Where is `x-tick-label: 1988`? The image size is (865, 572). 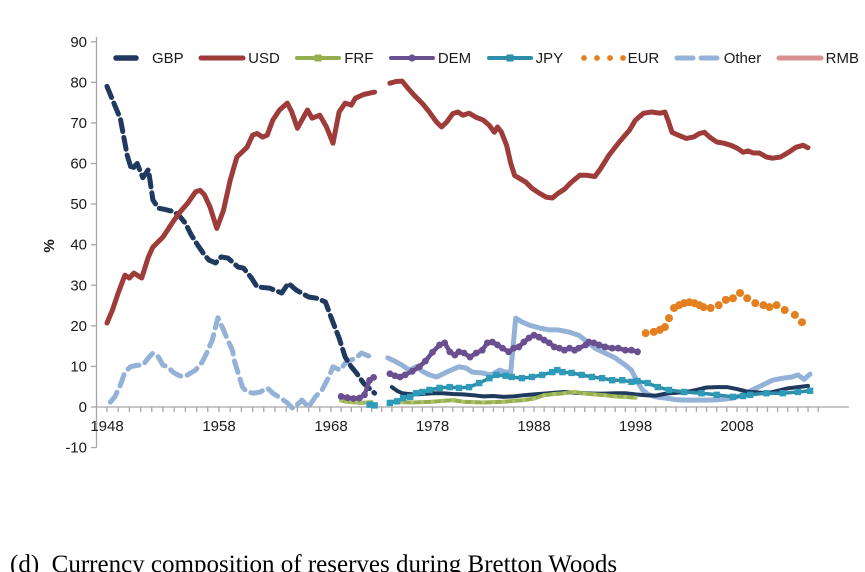
x-tick-label: 1988 is located at coordinates (533, 426).